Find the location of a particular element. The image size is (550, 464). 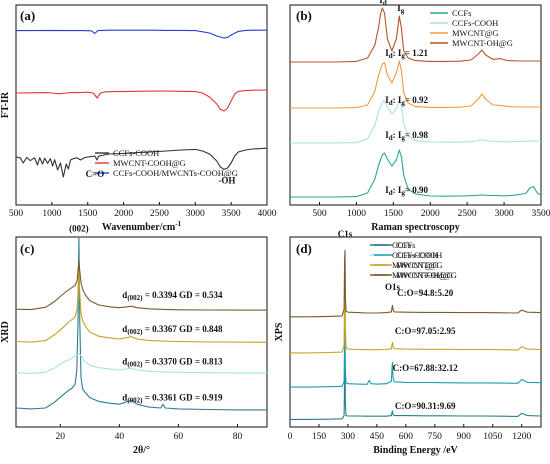

x-tick-label: 750 is located at coordinates (435, 437).